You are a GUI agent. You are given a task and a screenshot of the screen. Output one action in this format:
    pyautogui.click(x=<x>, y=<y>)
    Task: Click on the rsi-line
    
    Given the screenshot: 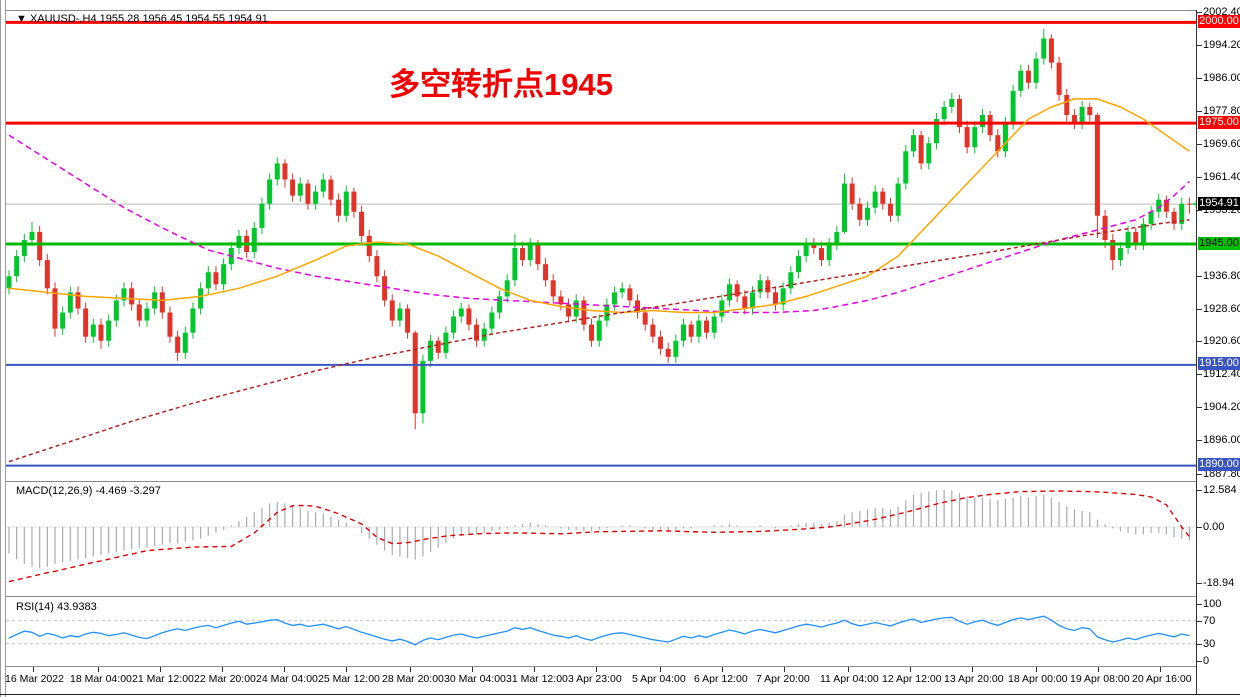 What is the action you would take?
    pyautogui.click(x=599, y=630)
    